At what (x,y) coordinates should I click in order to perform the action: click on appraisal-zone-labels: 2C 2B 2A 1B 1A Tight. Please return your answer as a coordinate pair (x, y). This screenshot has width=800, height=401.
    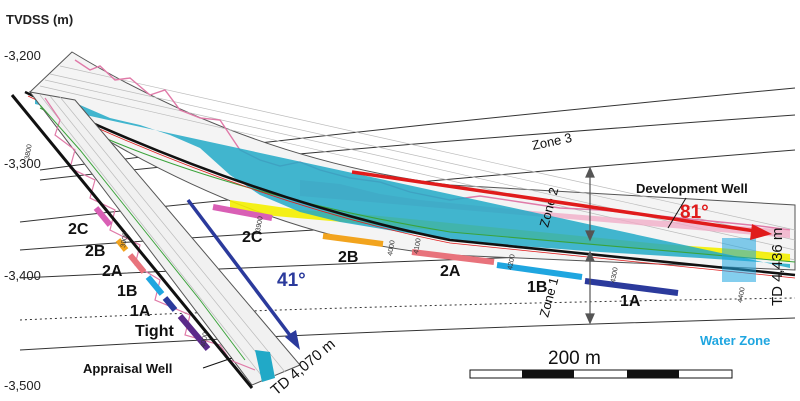
    Looking at the image, I should click on (121, 280).